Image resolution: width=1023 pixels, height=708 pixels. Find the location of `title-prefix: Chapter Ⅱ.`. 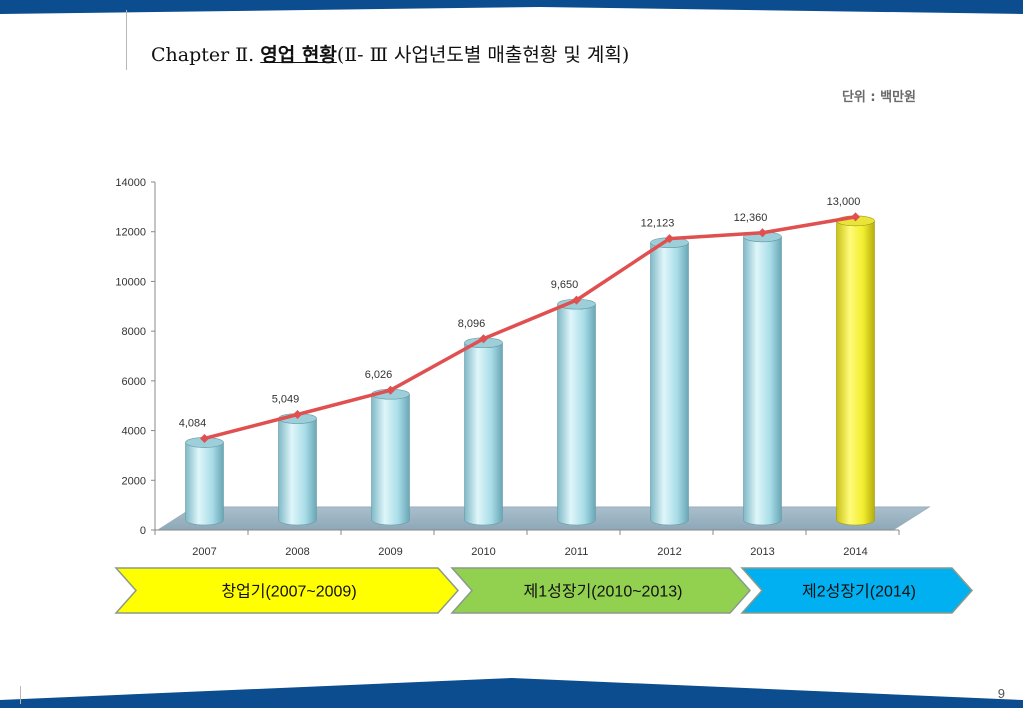

title-prefix: Chapter Ⅱ. is located at coordinates (206, 55).